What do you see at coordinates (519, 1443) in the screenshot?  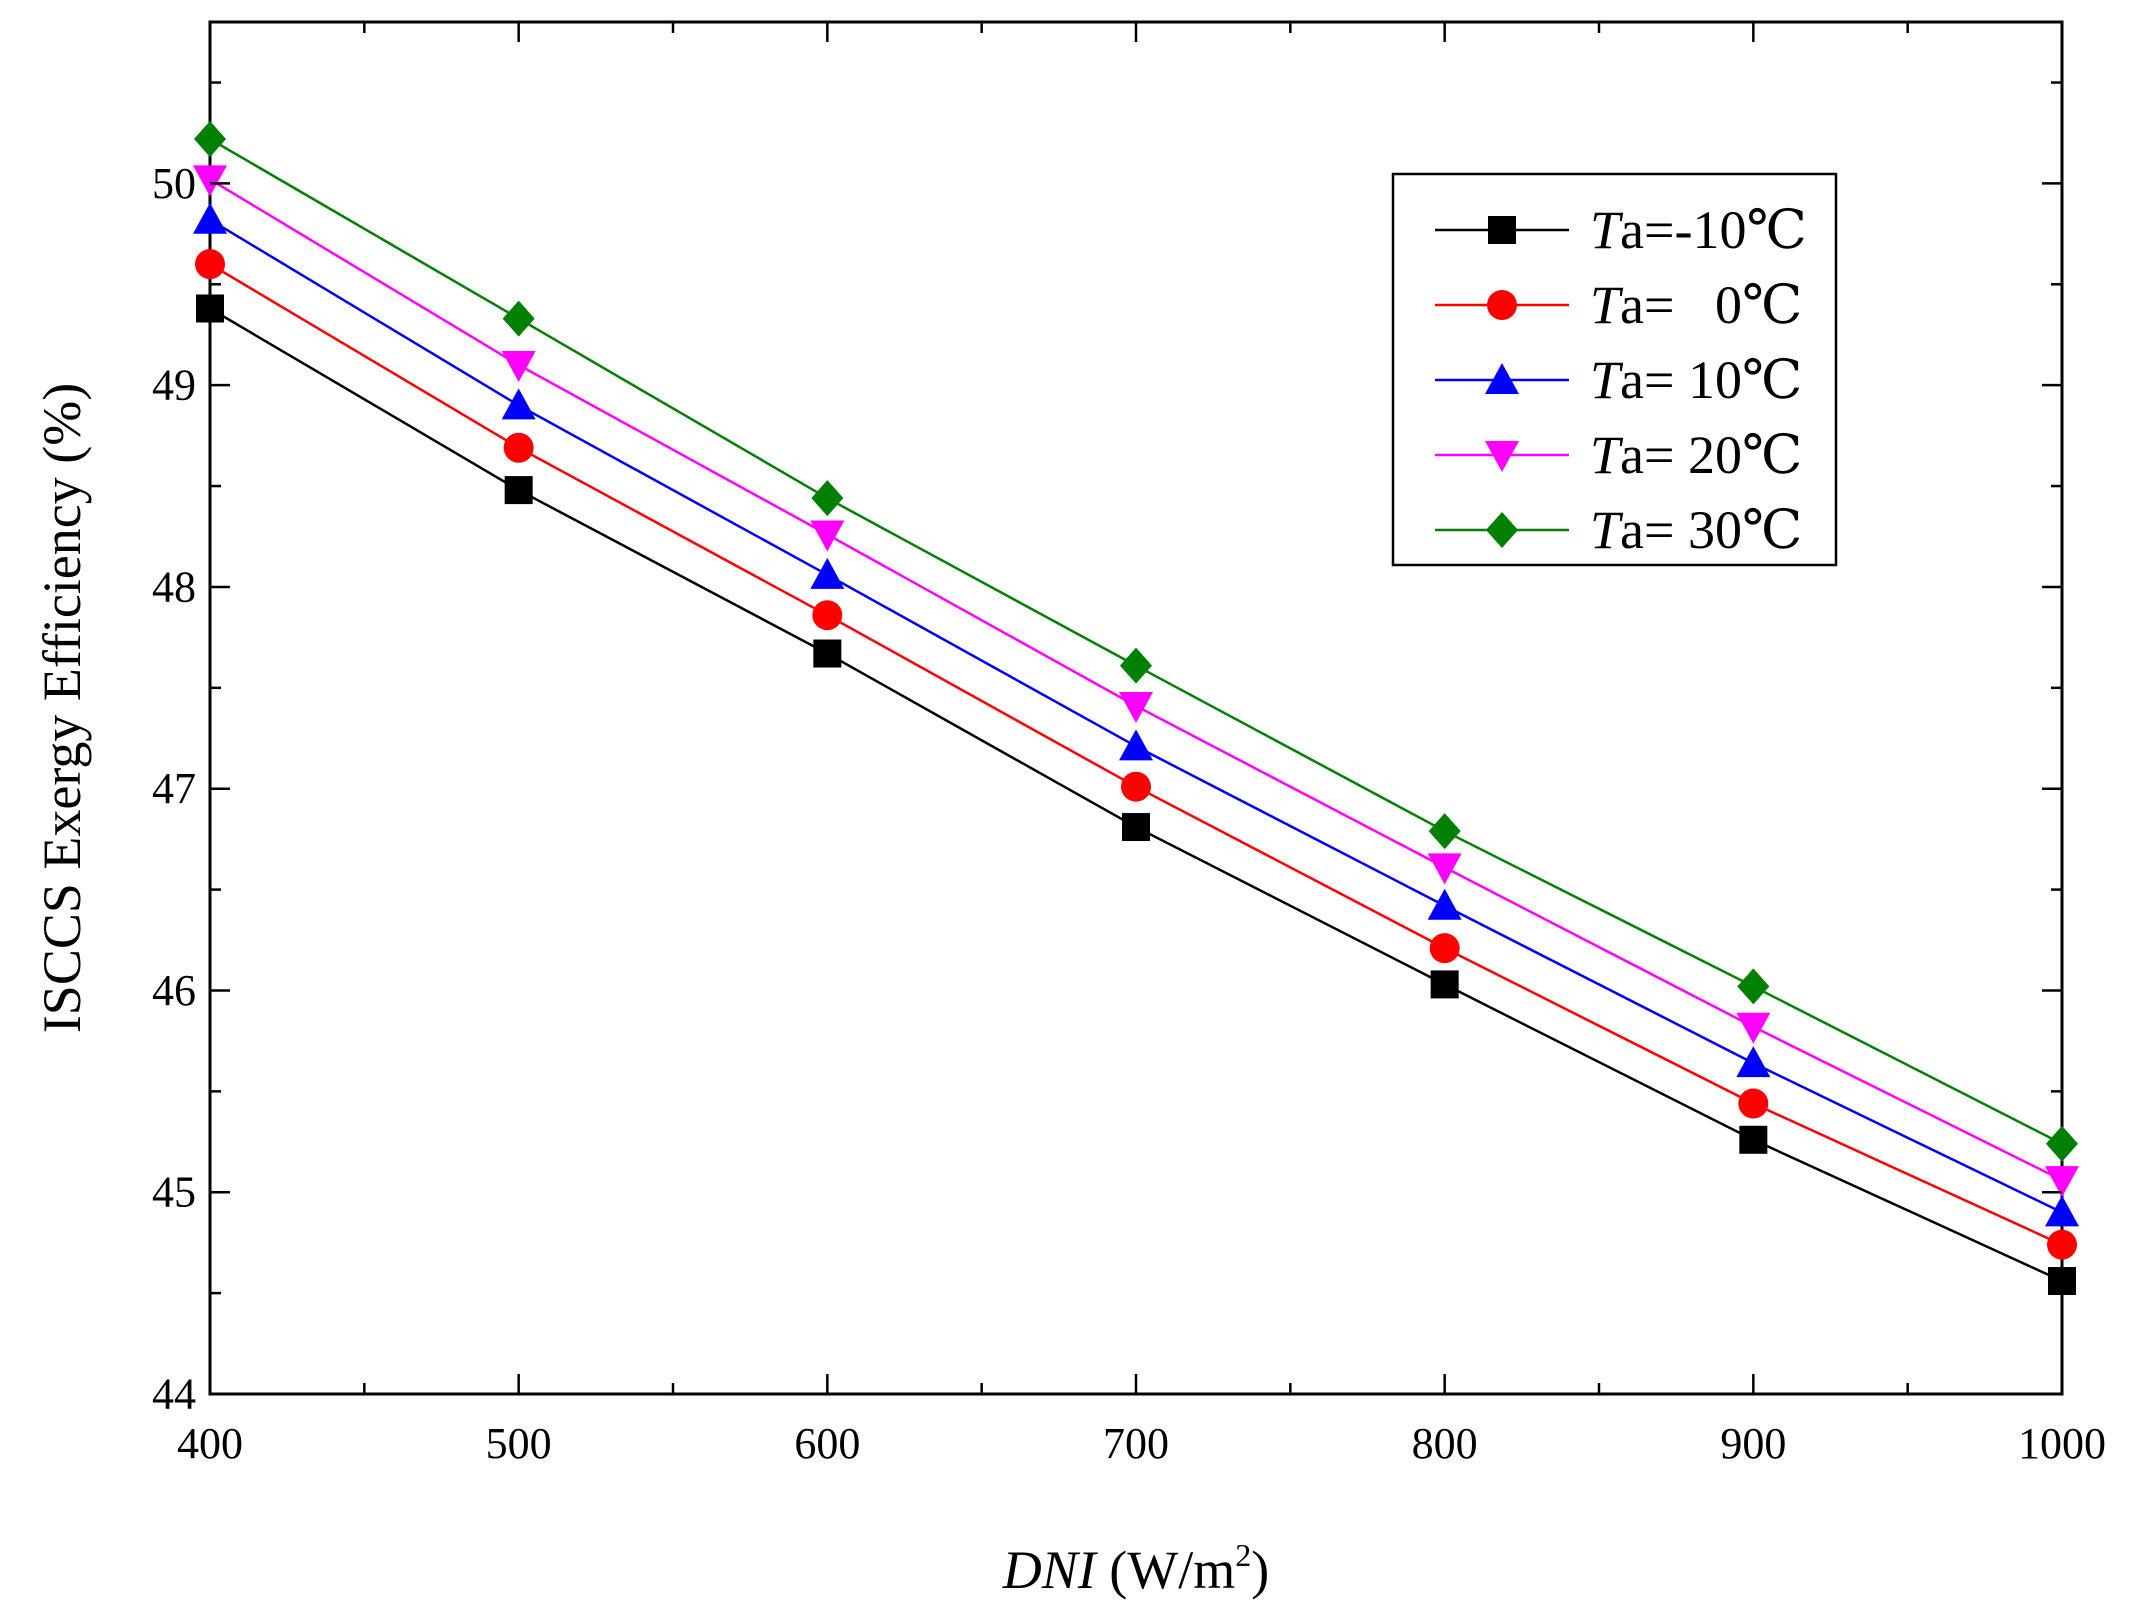 I see `x-tick-label: 500` at bounding box center [519, 1443].